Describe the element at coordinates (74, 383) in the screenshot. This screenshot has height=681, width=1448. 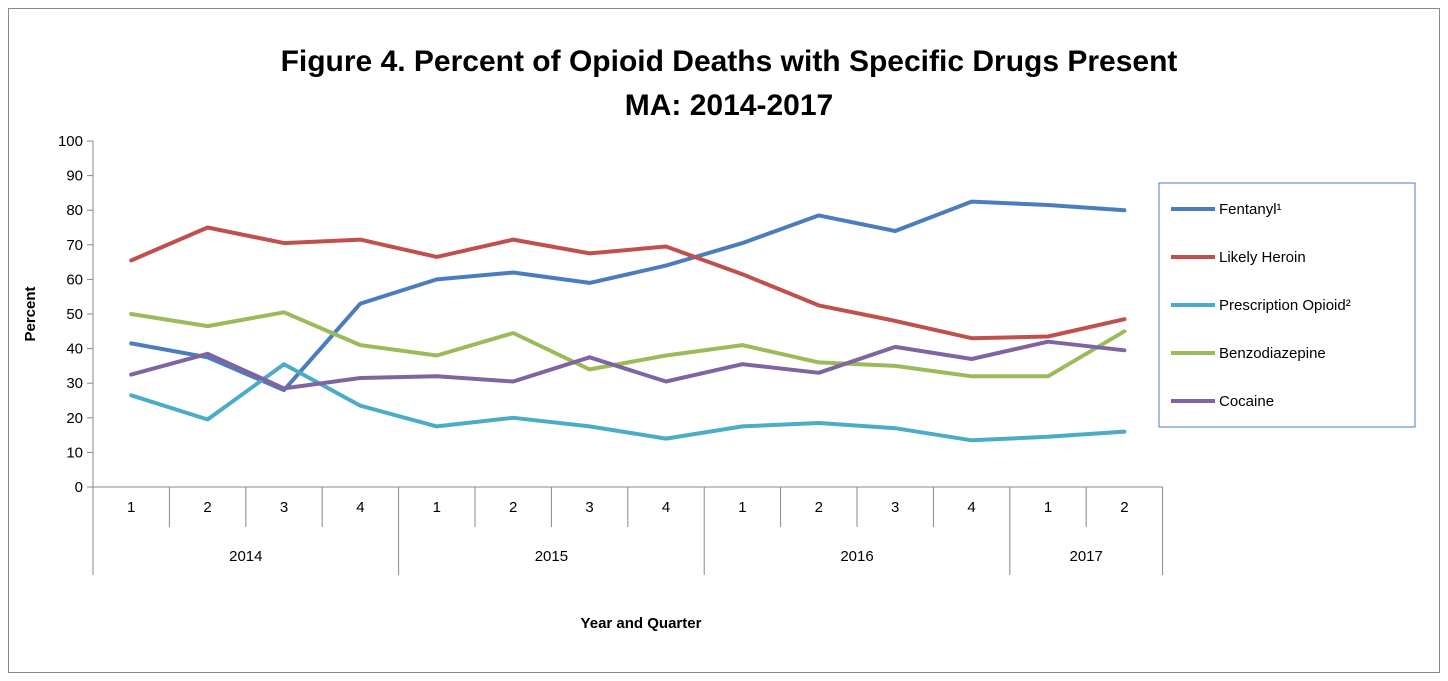
I see `y-tick-label: 30` at that location.